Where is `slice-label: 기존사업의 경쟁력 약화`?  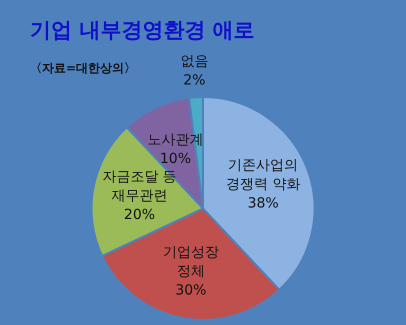
slice-label: 기존사업의 경쟁력 약화 is located at coordinates (263, 174).